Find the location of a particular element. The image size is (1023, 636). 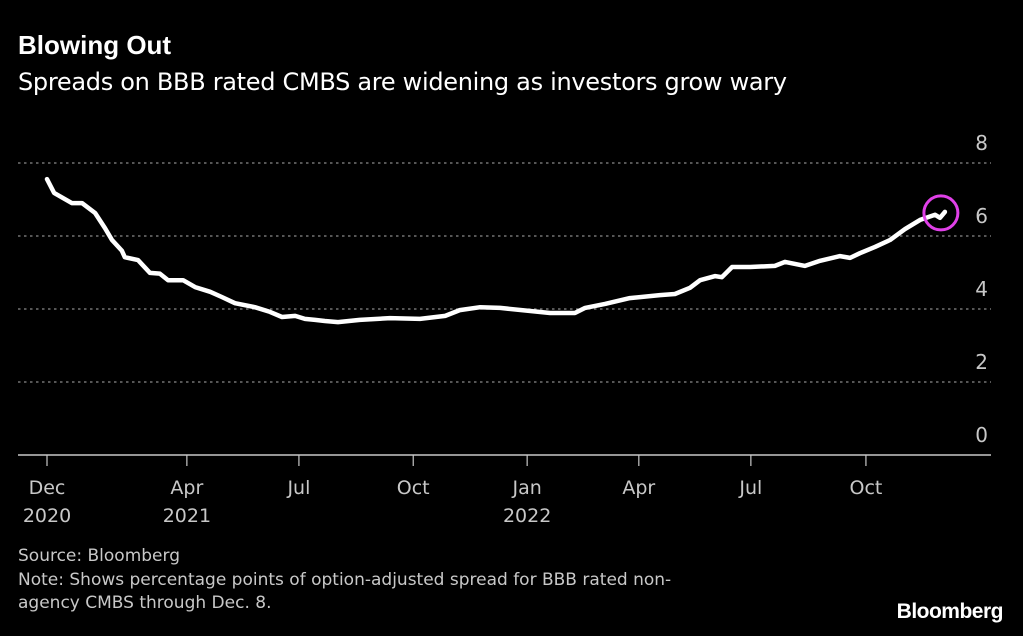

note-line-2: agency CMBS through Dec. 8. is located at coordinates (145, 603).